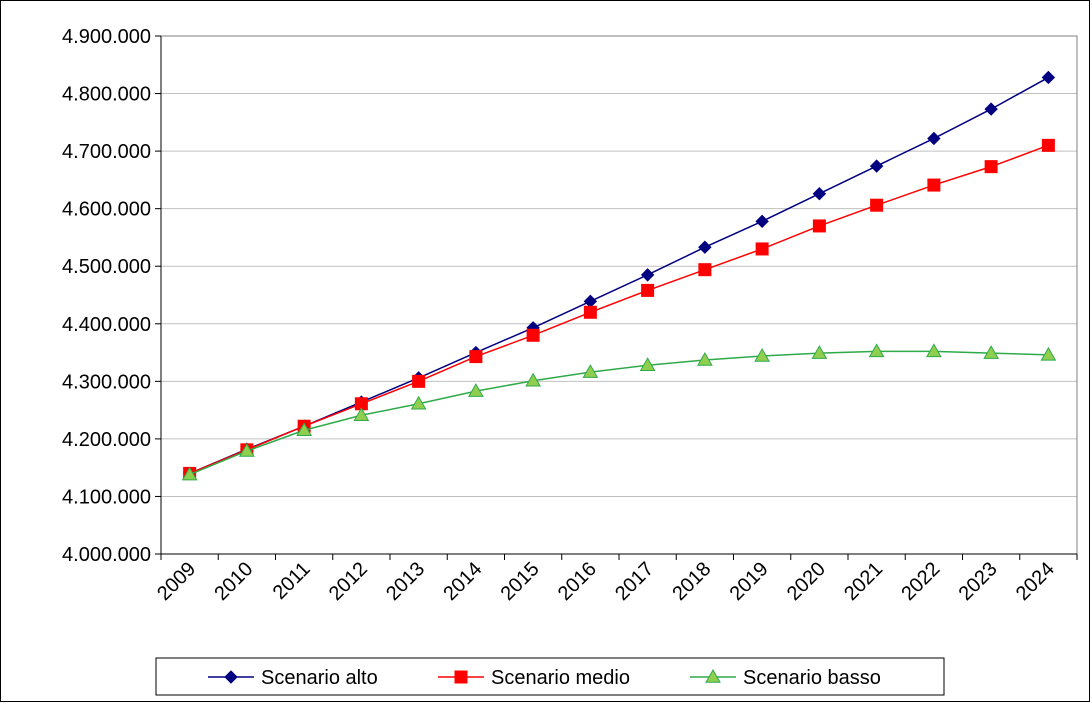 Image resolution: width=1092 pixels, height=708 pixels. Describe the element at coordinates (319, 678) in the screenshot. I see `legend-label: Scenario alto` at that location.